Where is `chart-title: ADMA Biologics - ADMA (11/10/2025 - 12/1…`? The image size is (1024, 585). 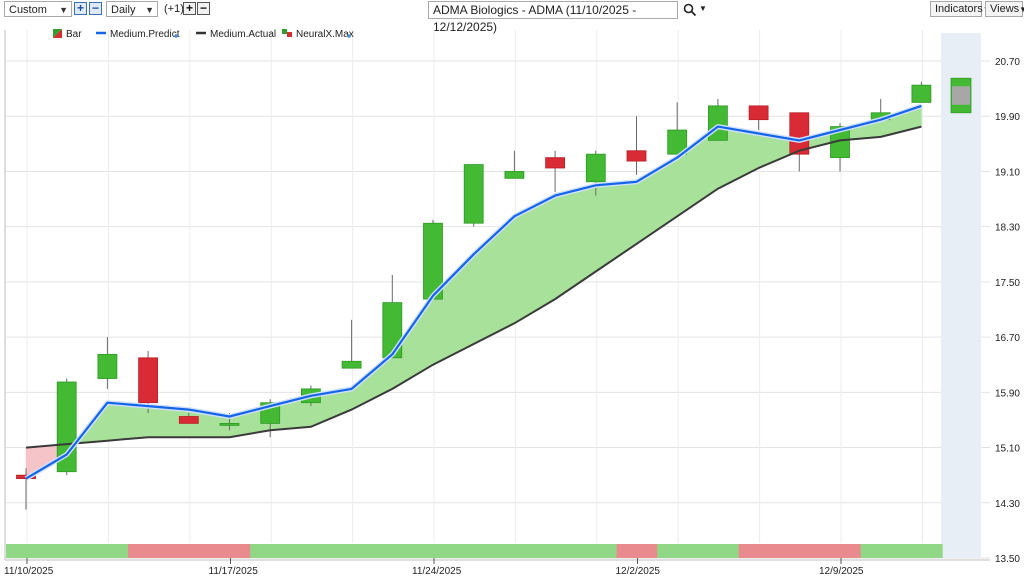
chart-title: ADMA Biologics - ADMA (11/10/2025 - 12/1… is located at coordinates (553, 17).